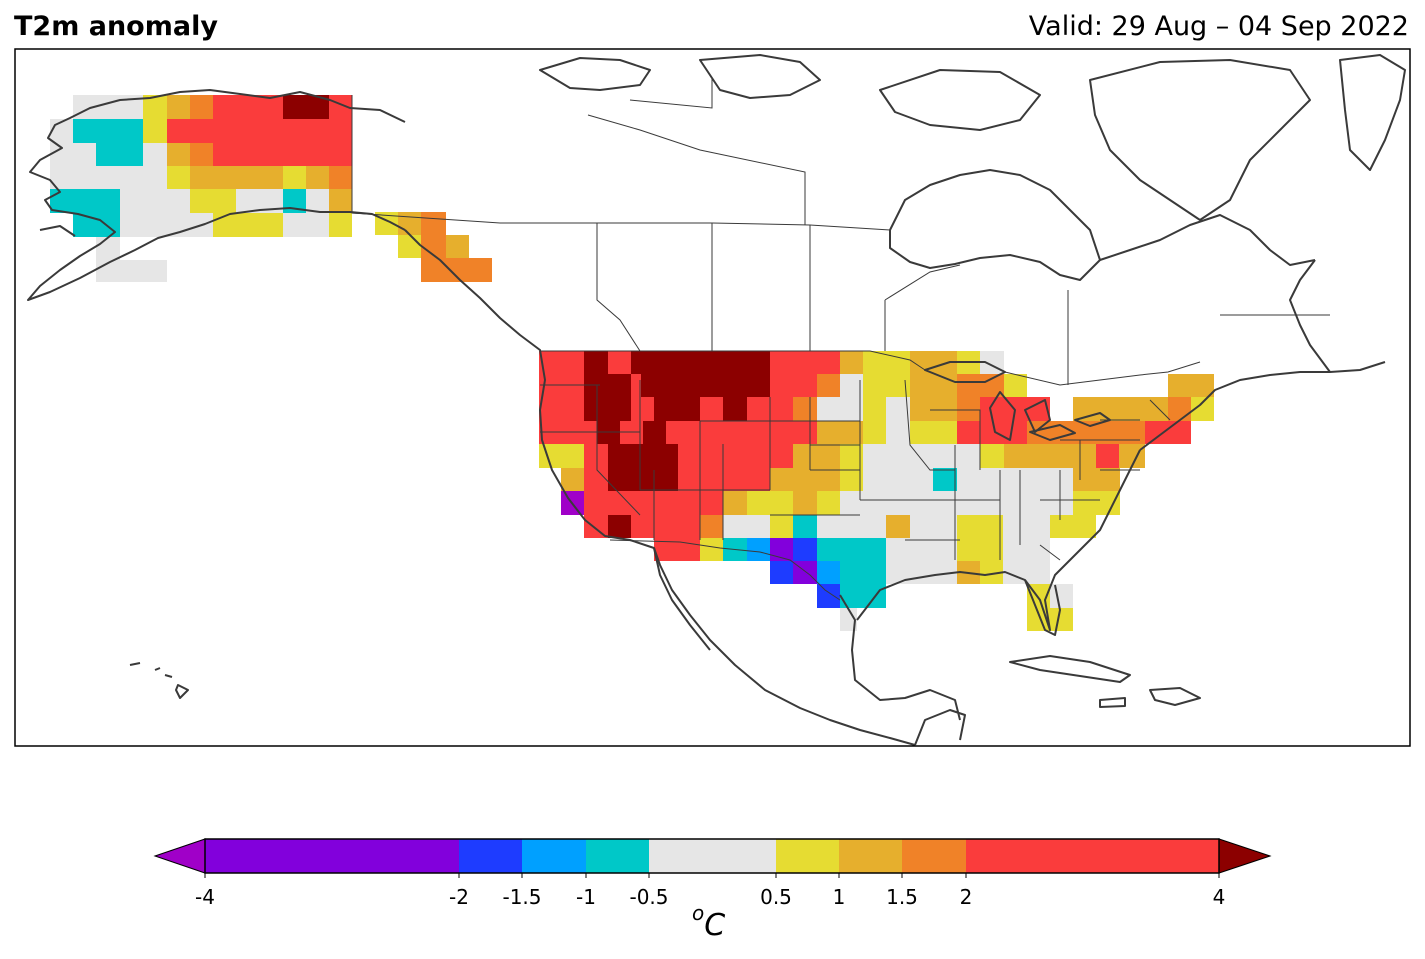 The image size is (1425, 959). What do you see at coordinates (205, 897) in the screenshot?
I see `colorbar-tick-label: -4` at bounding box center [205, 897].